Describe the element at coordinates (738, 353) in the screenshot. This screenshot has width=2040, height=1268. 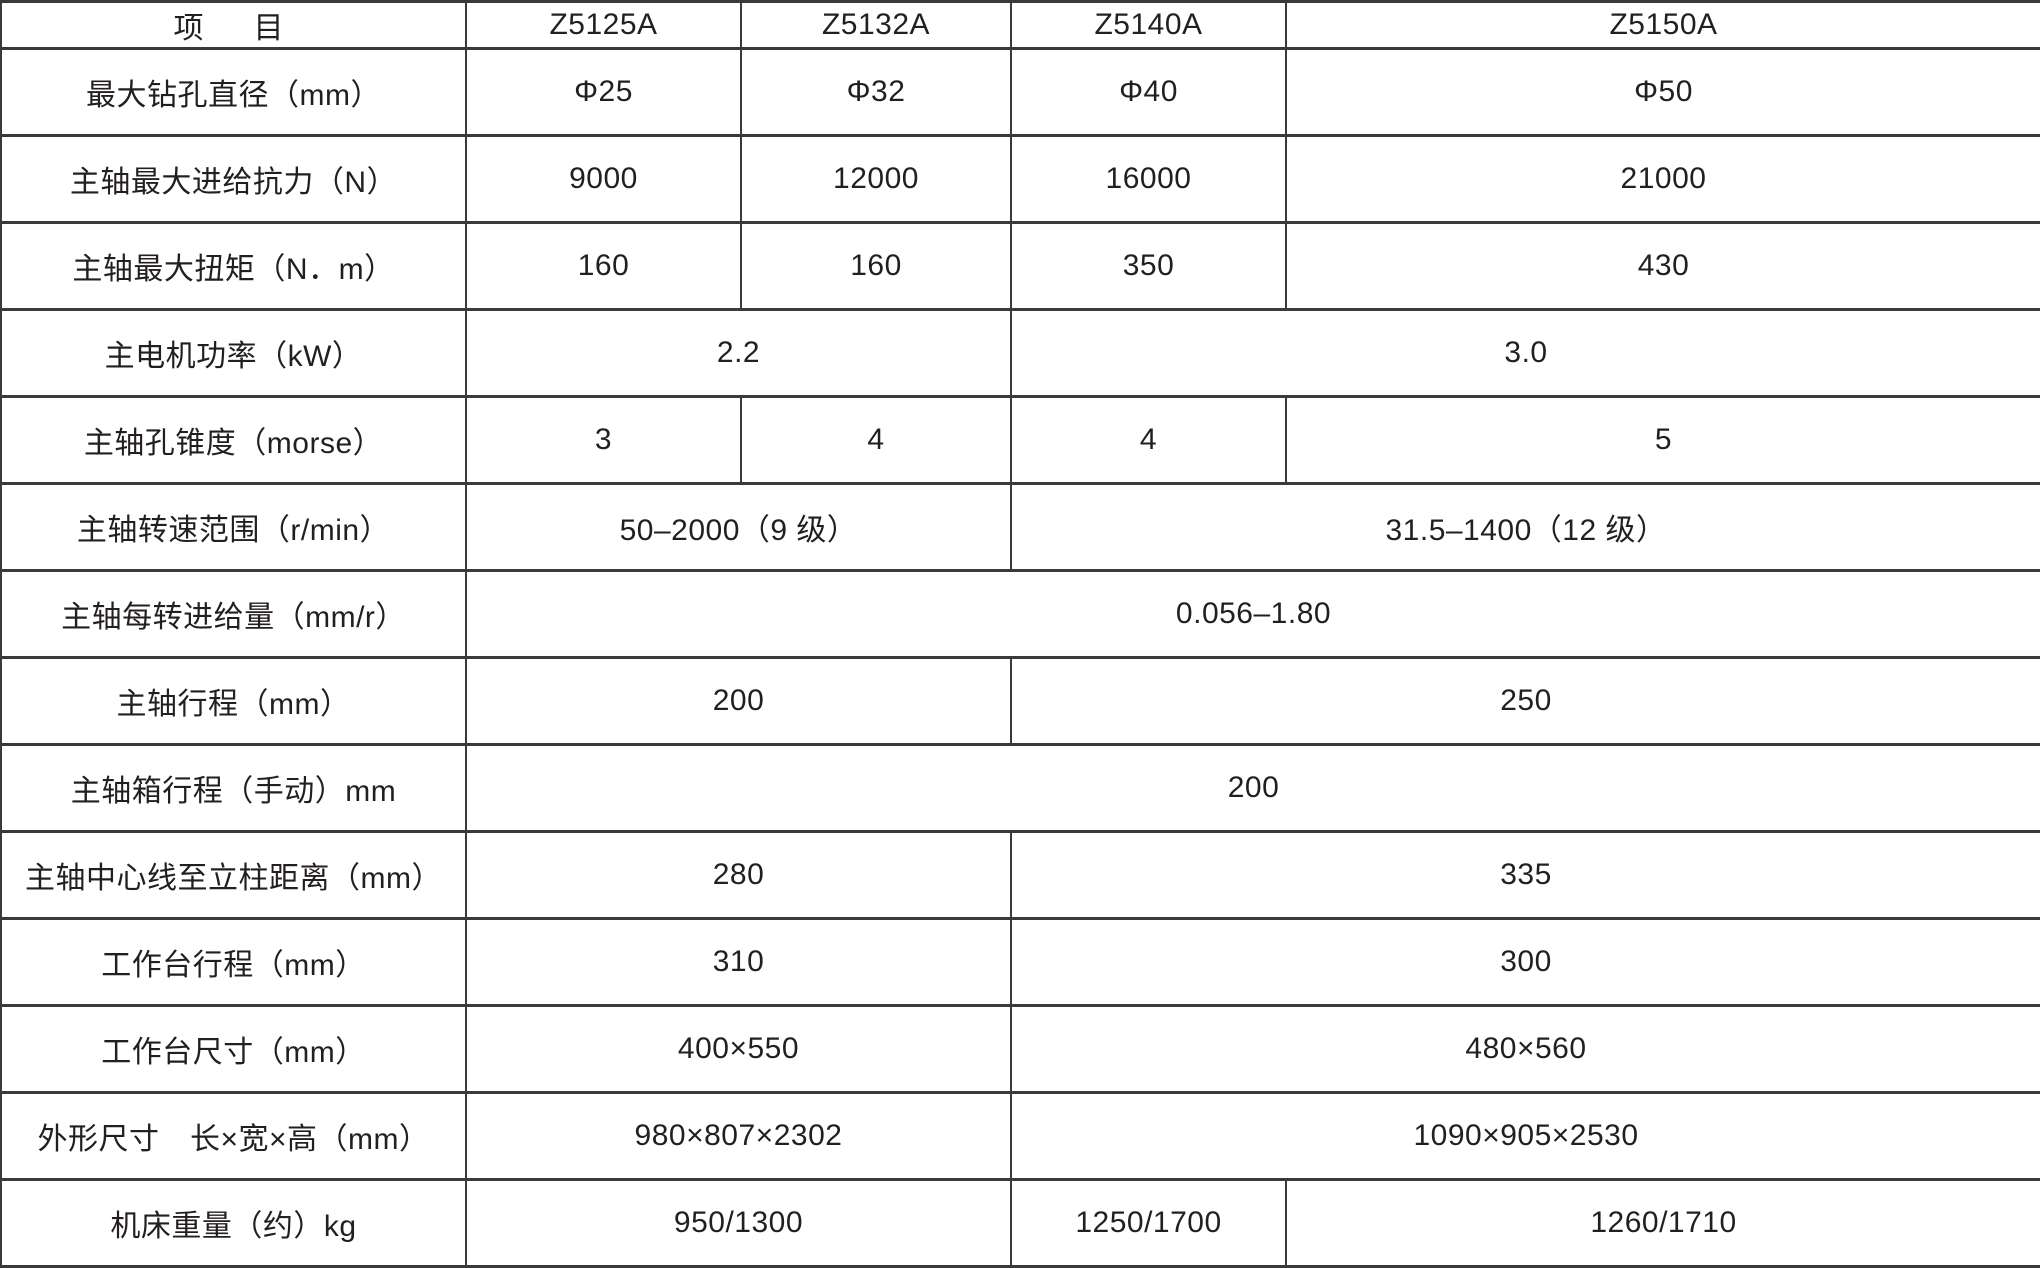
I see `row-value: 2.2` at that location.